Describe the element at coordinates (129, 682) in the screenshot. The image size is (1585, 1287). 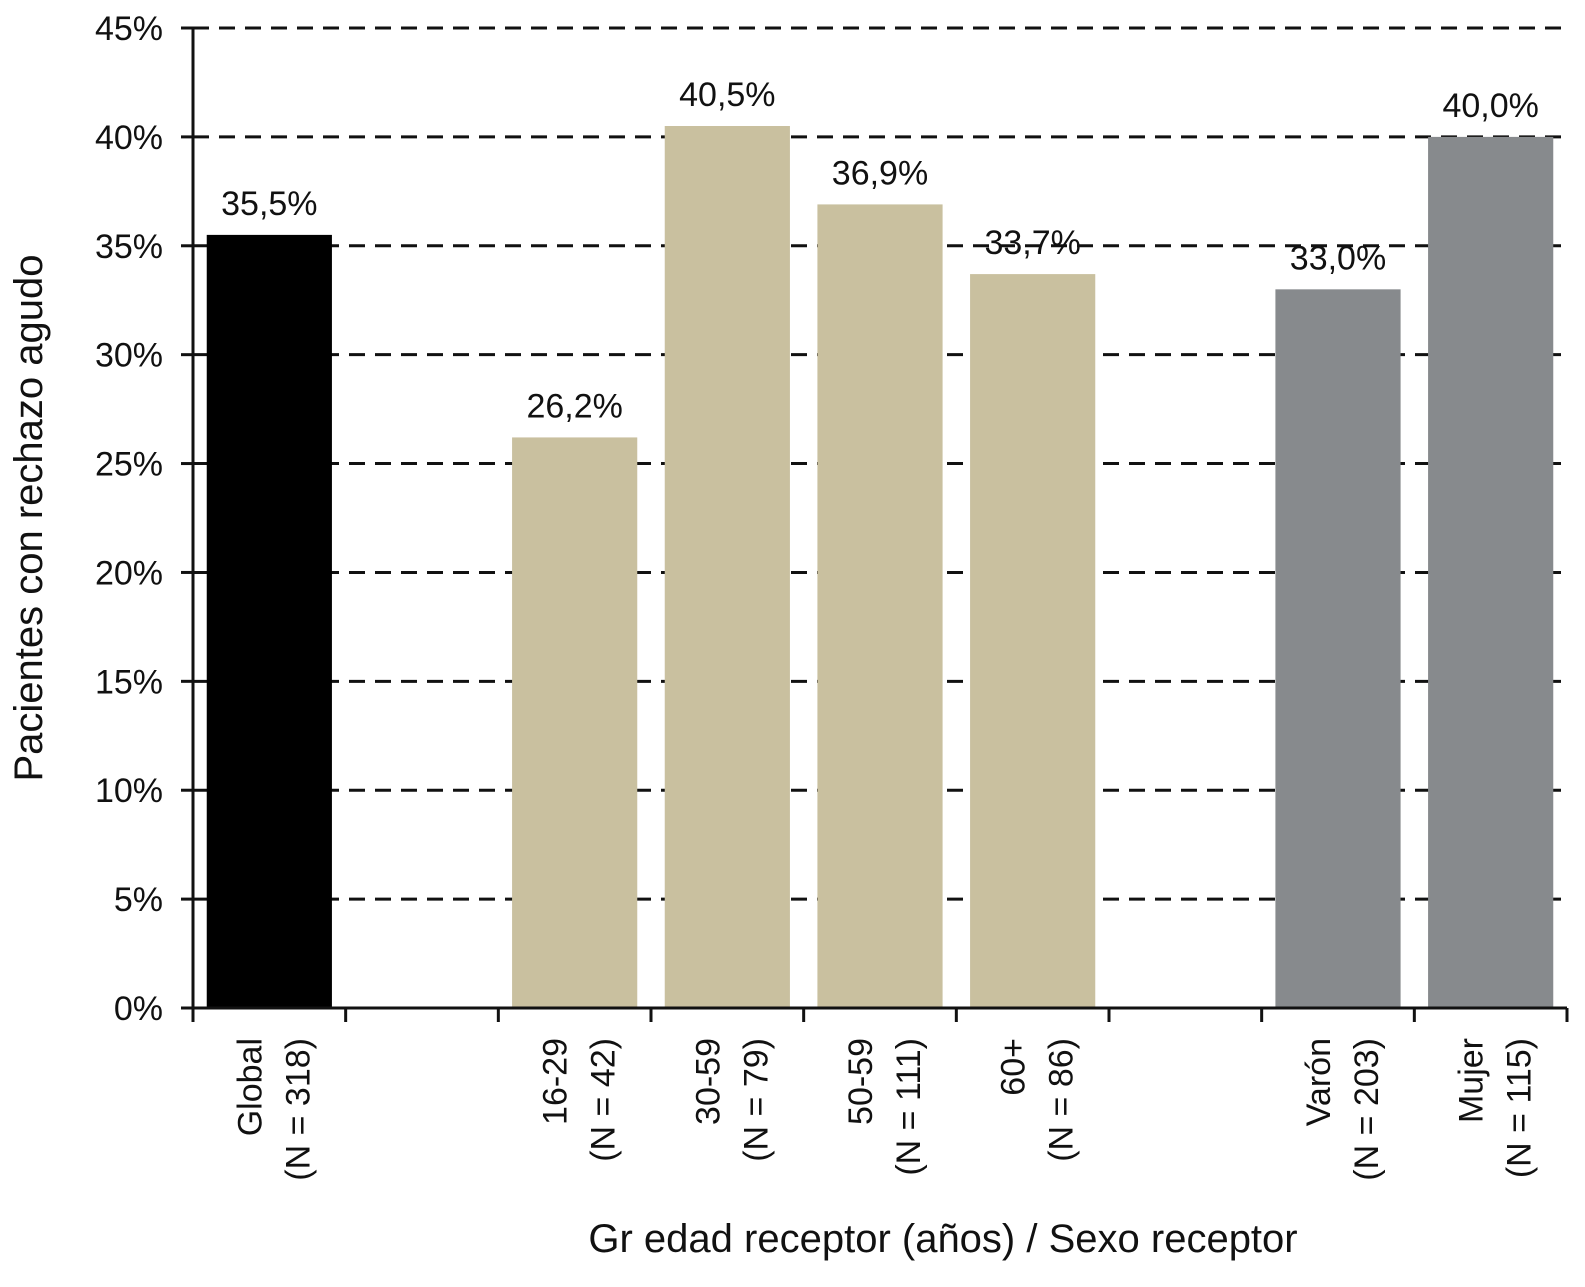
I see `y-tick-label: 15%` at that location.